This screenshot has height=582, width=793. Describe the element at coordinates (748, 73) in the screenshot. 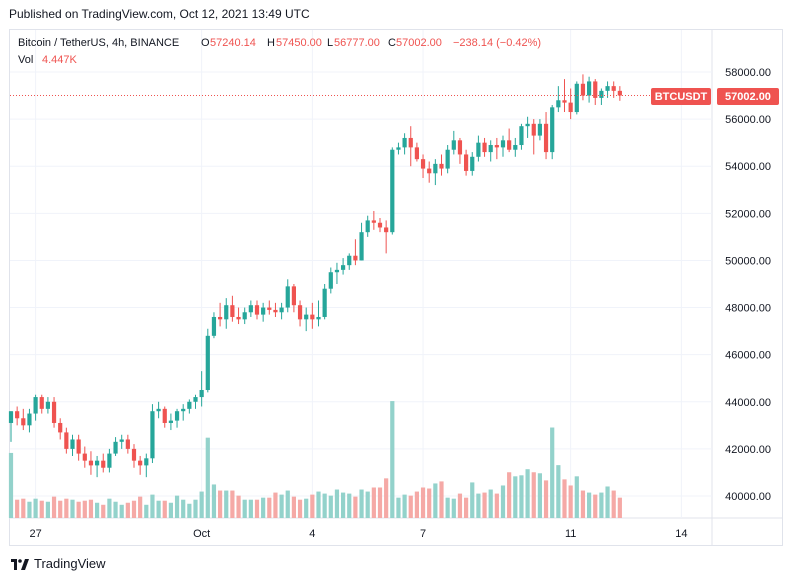

I see `y-tick-label: 58000.00` at that location.